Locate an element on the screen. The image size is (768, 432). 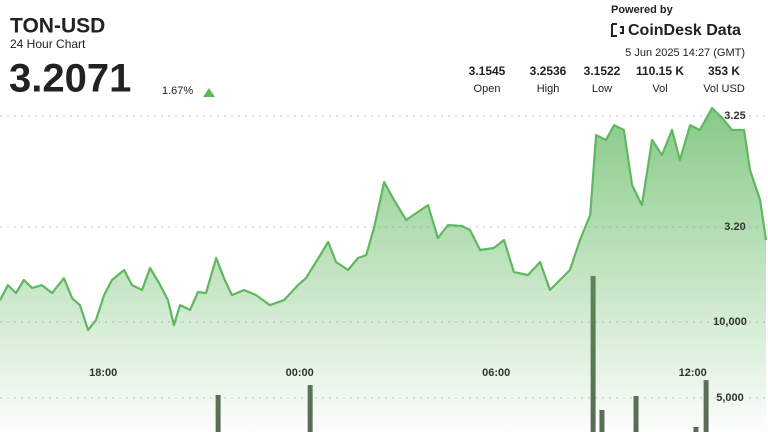
powered-by: Powered by is located at coordinates (642, 10).